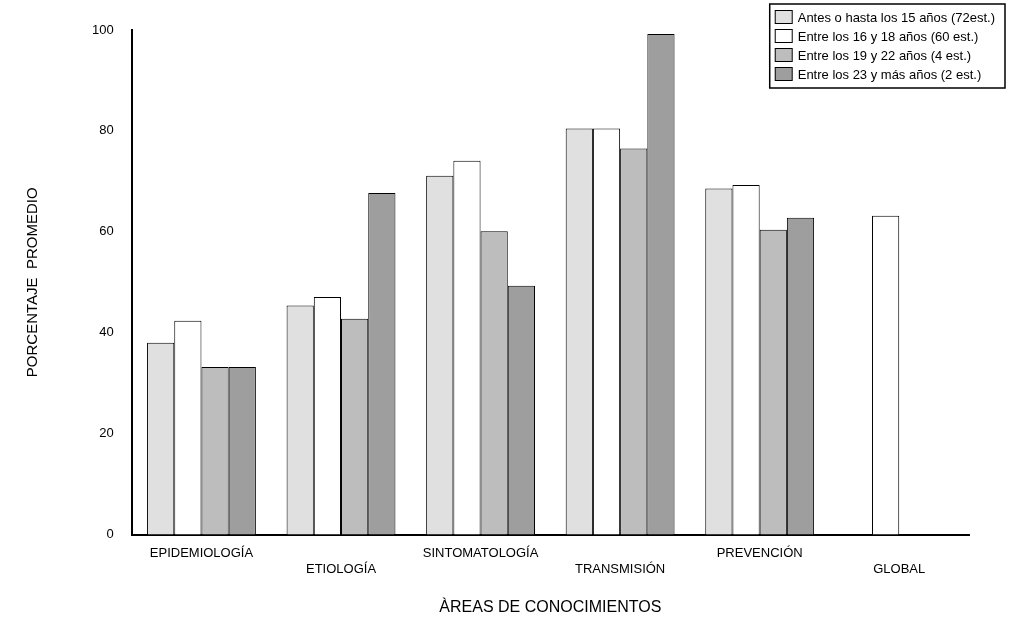 This screenshot has width=1009, height=631. Describe the element at coordinates (550, 605) in the screenshot. I see `x-axis-title: ÀREAS DE CONOCIMIENTOS` at that location.